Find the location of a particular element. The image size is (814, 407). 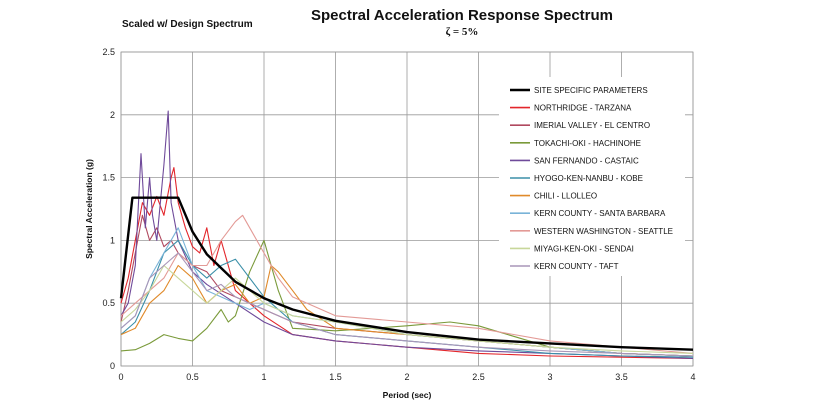

x-tick-label: 0 is located at coordinates (120, 377).